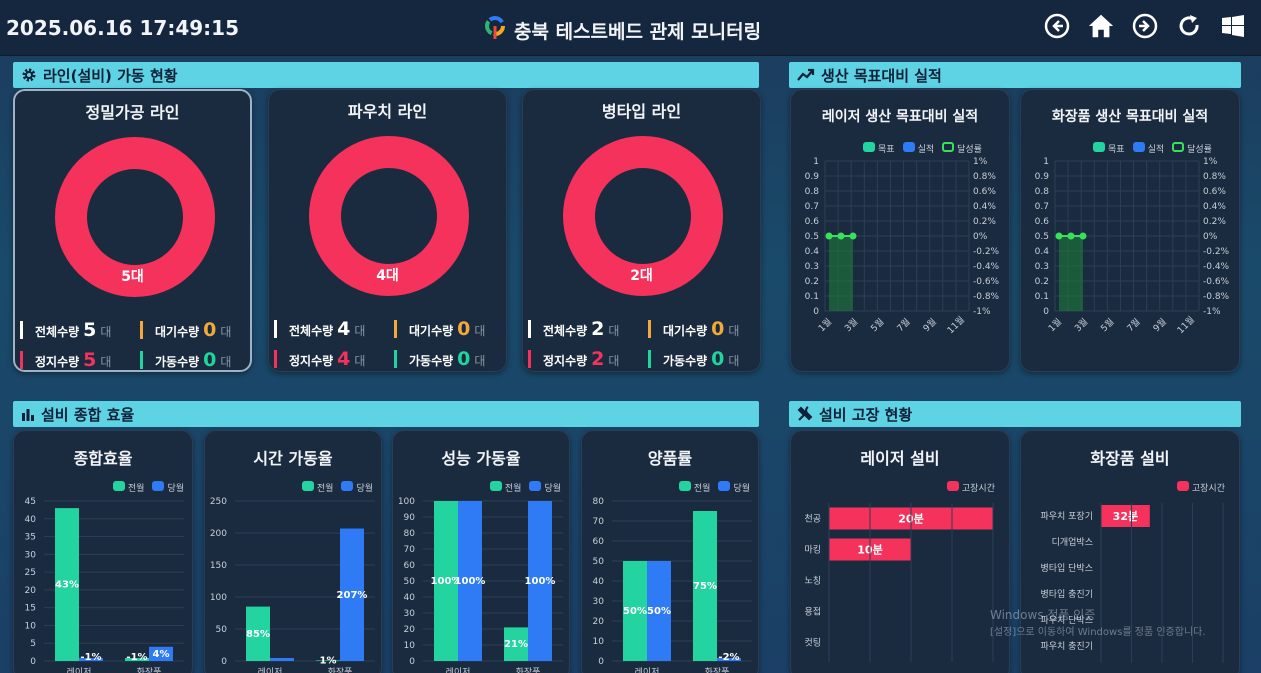 The width and height of the screenshot is (1261, 673). Describe the element at coordinates (886, 150) in the screenshot. I see `legend-label: 목표` at that location.